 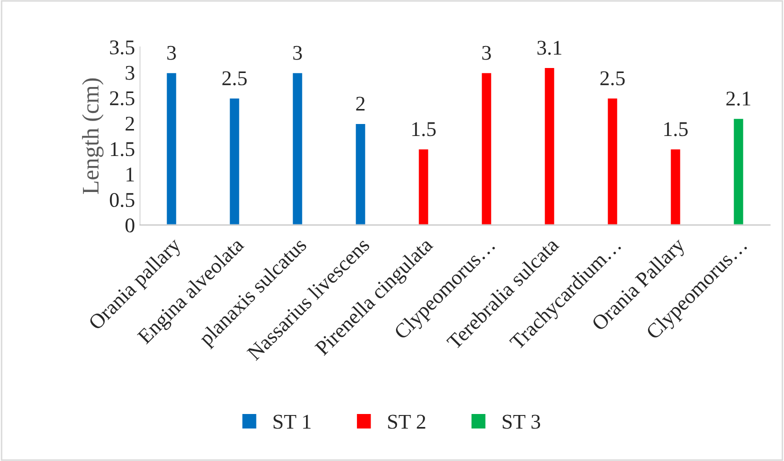 What do you see at coordinates (130, 123) in the screenshot?
I see `y-tick-label: 2` at bounding box center [130, 123].